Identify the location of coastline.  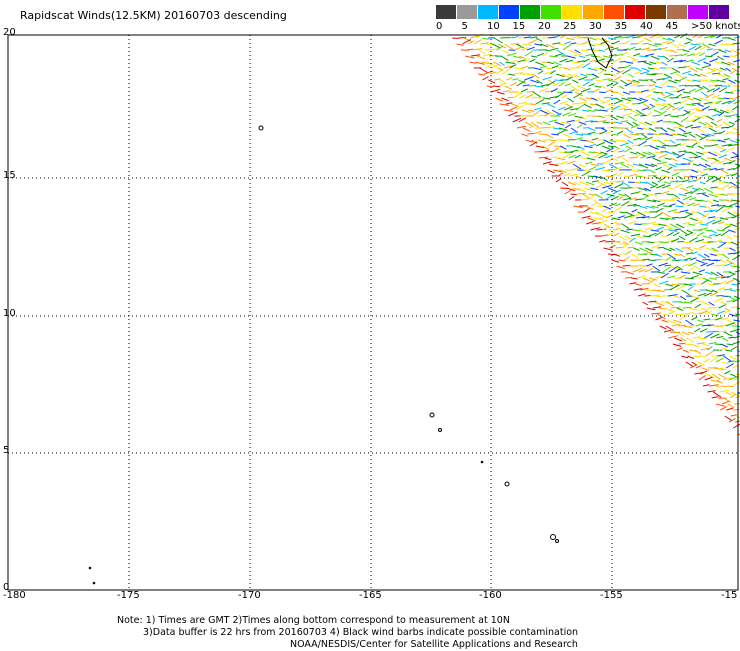
(600, 53).